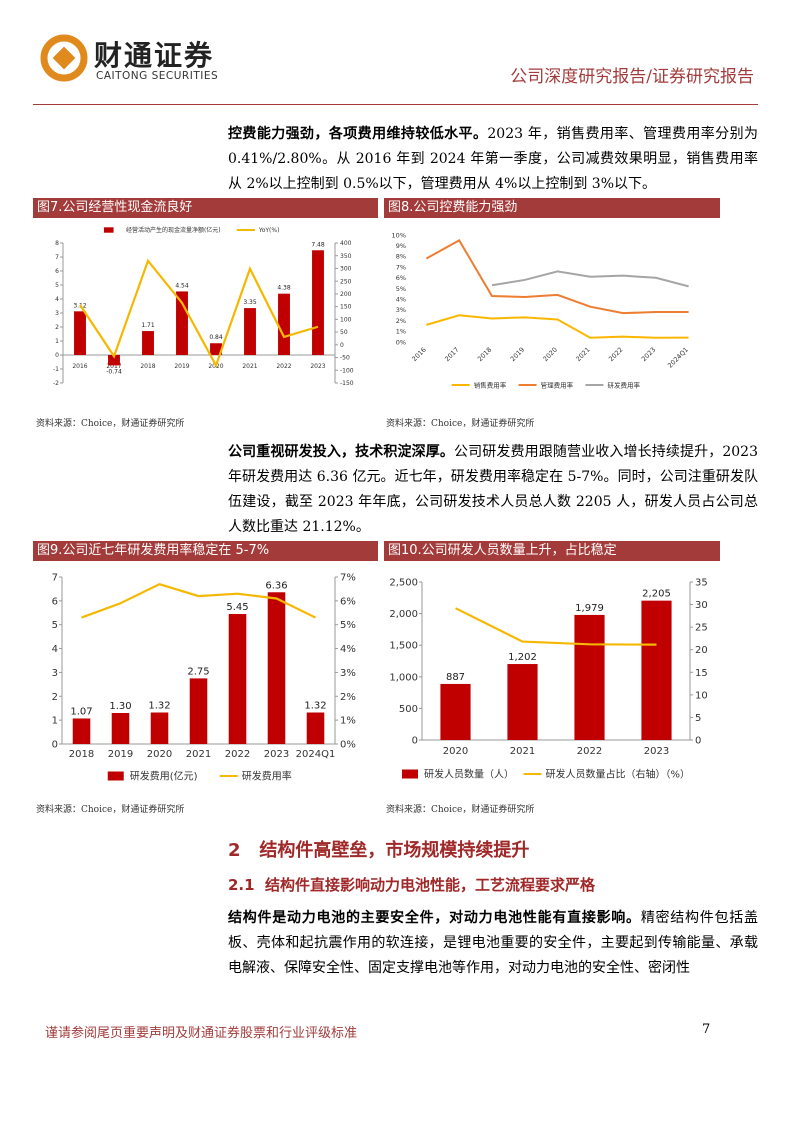 The image size is (794, 1123). I want to click on data-label: 2,205, so click(656, 594).